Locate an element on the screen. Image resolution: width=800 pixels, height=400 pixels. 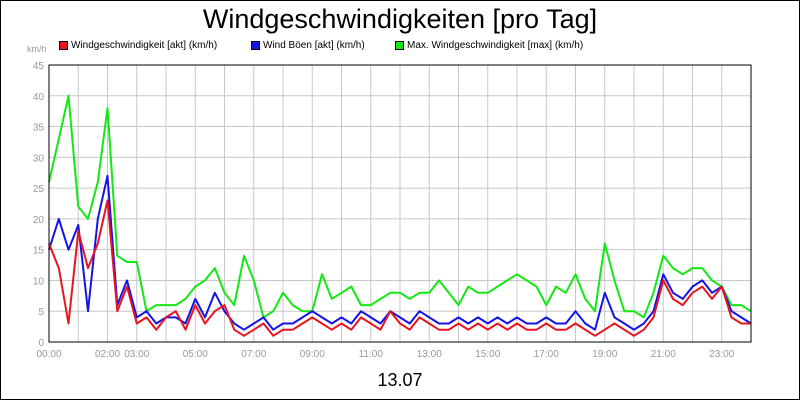
x-tick-label: 09:00 is located at coordinates (312, 354).